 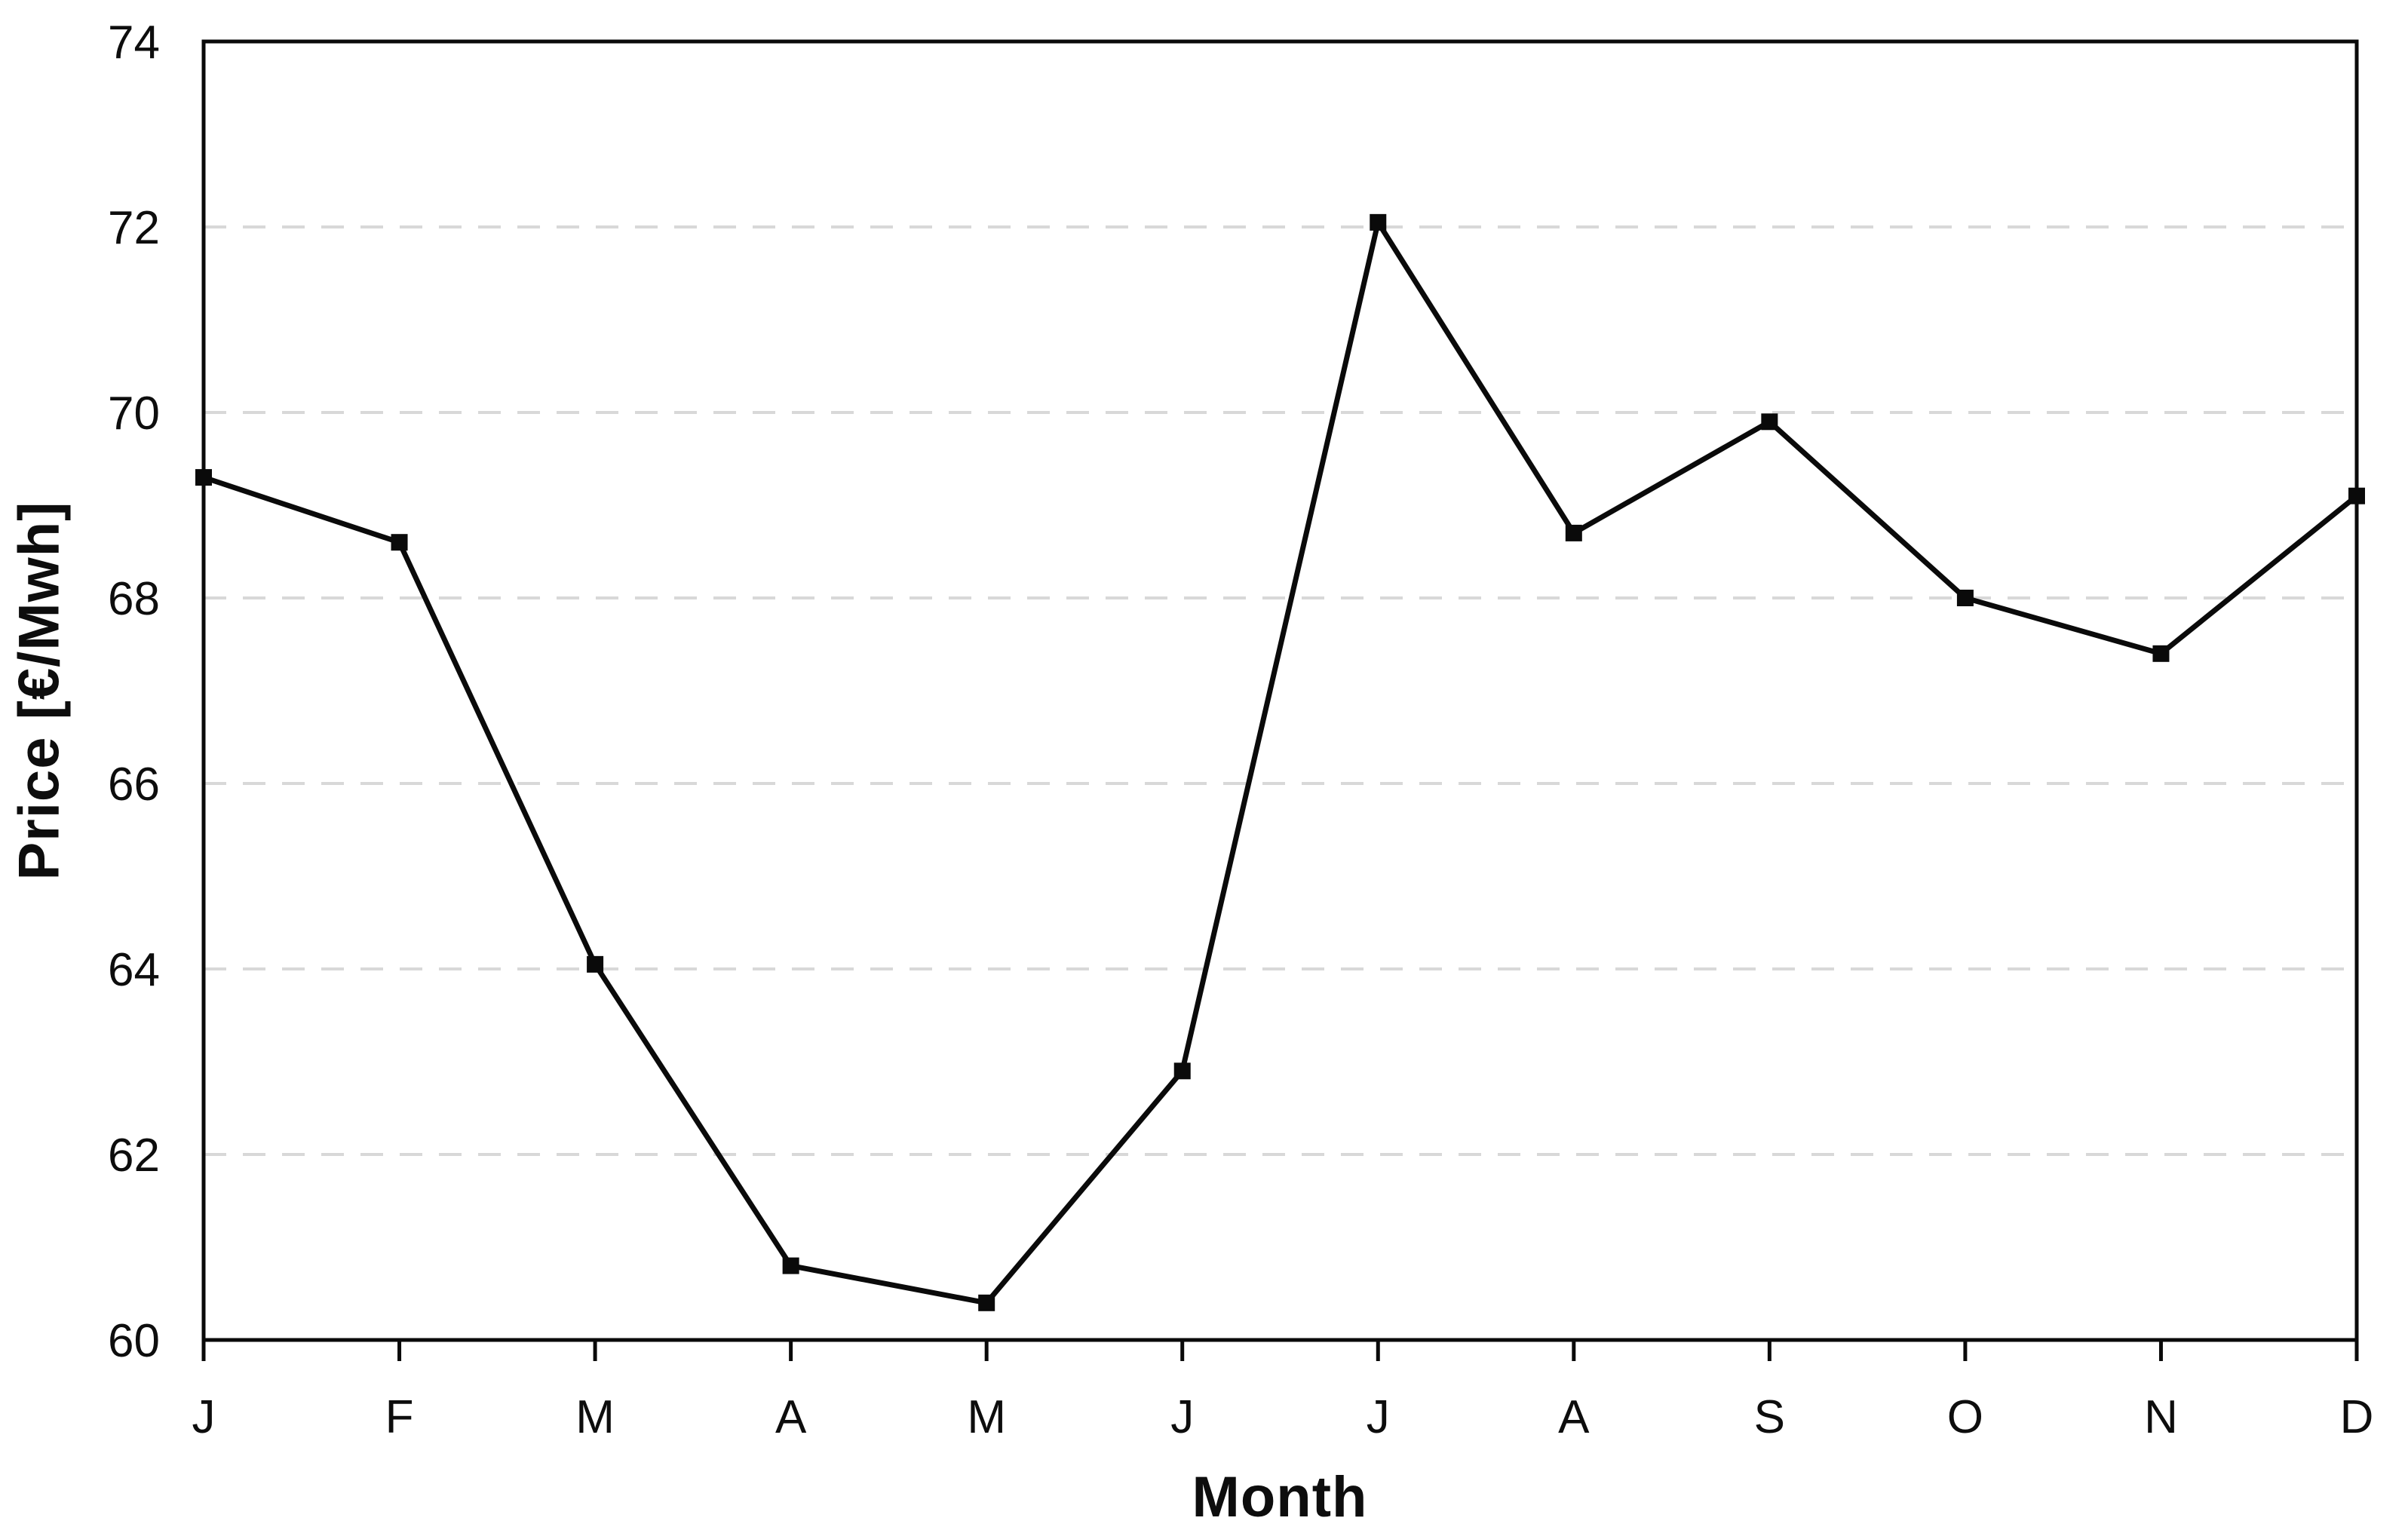 I want to click on y-tick-label: 70, so click(x=134, y=414).